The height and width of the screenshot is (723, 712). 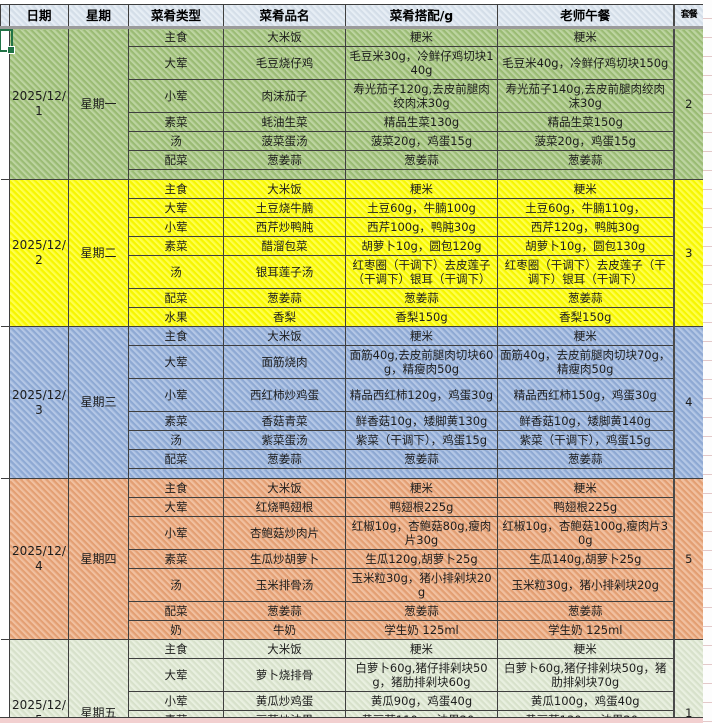 What do you see at coordinates (585, 421) in the screenshot?
I see `cell-teacher-lunch: 鲜香菇10g，矮脚黄140g` at bounding box center [585, 421].